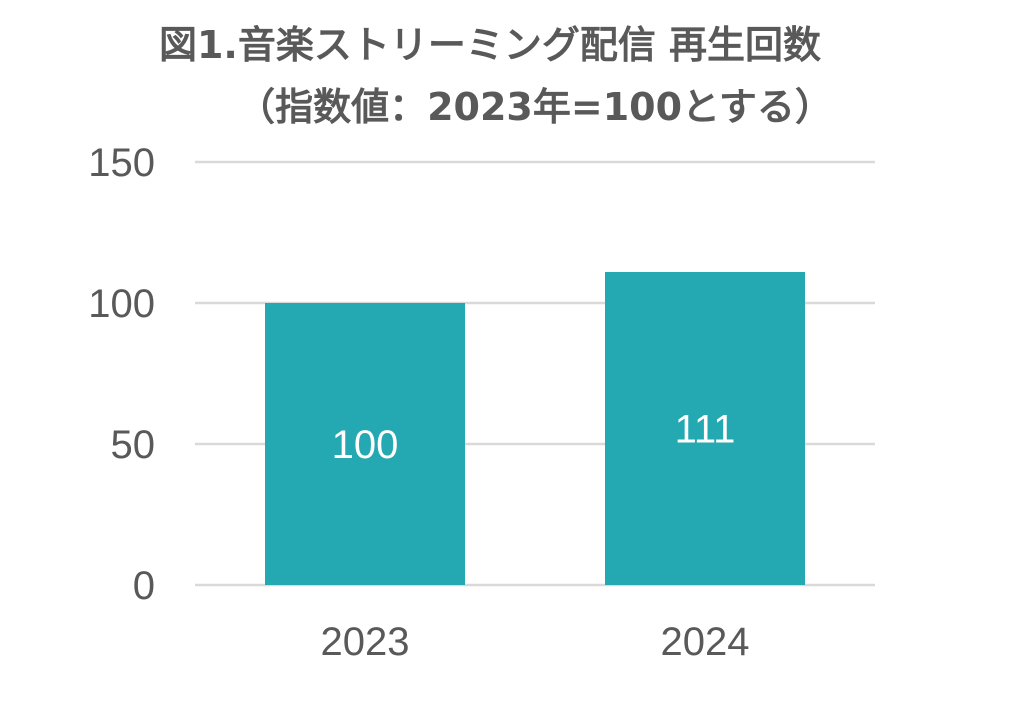 Image resolution: width=1013 pixels, height=721 pixels. What do you see at coordinates (121, 163) in the screenshot?
I see `y-tick-label: 150` at bounding box center [121, 163].